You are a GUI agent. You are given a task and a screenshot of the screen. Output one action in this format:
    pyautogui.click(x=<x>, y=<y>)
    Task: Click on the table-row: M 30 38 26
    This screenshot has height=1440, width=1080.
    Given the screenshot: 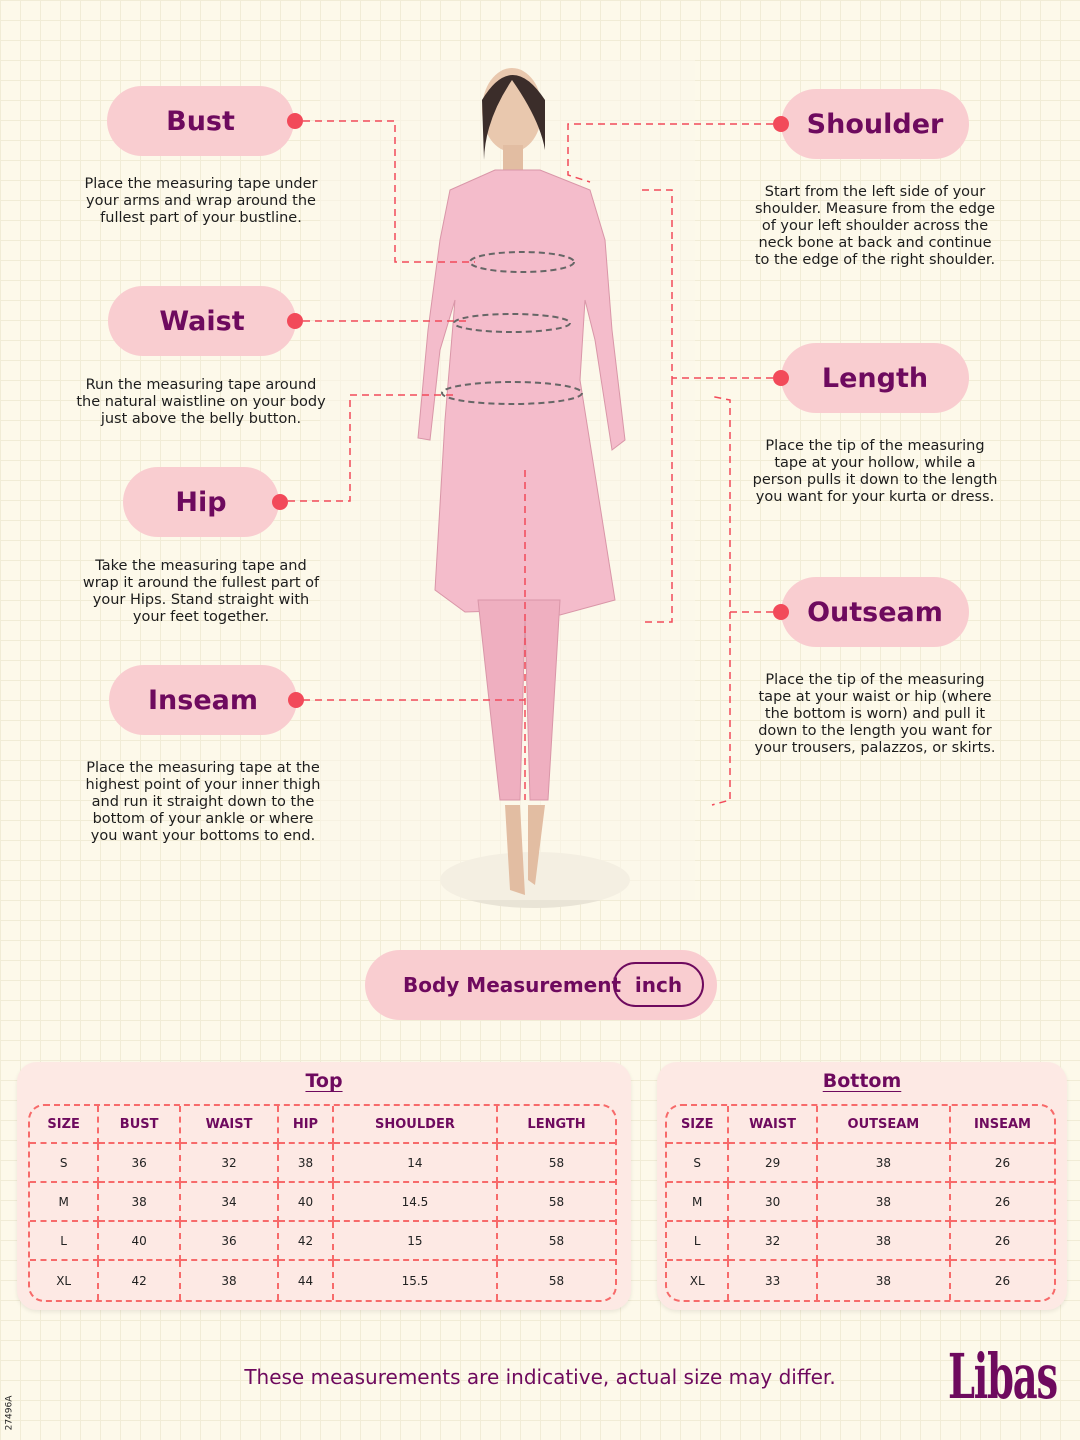 What is the action you would take?
    pyautogui.click(x=860, y=1202)
    